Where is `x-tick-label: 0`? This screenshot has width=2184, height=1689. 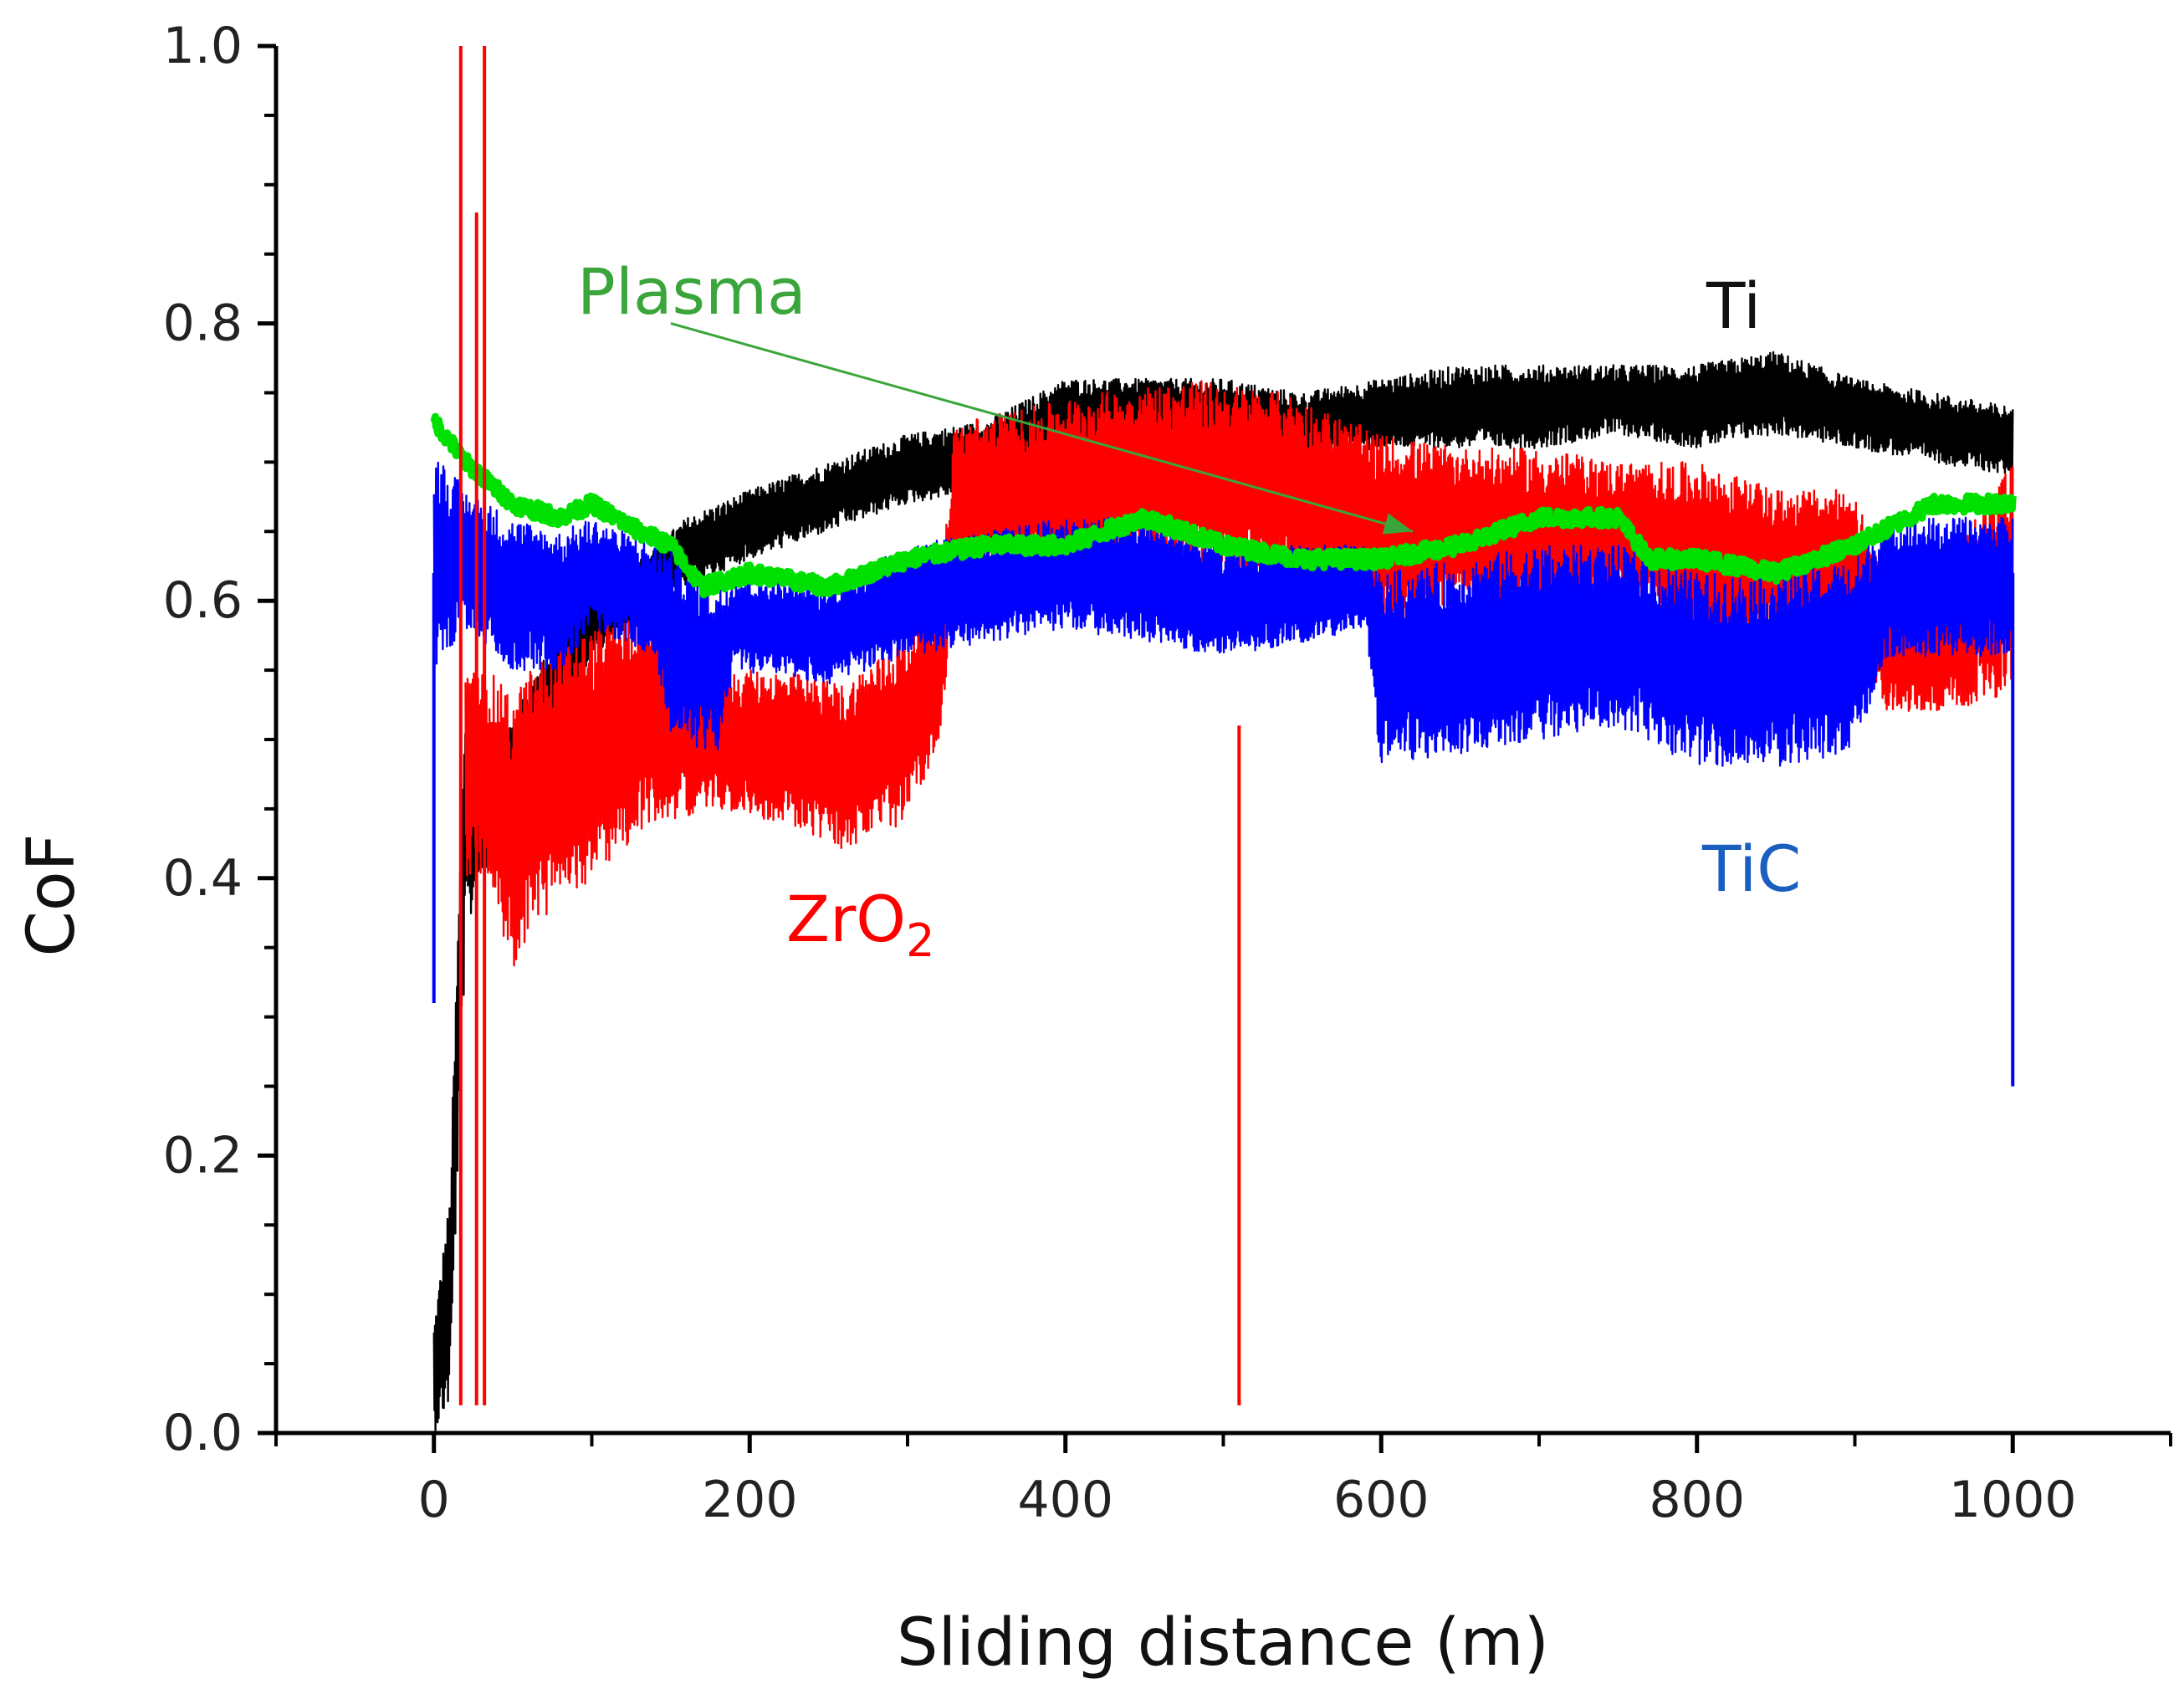 x-tick-label: 0 is located at coordinates (434, 1500).